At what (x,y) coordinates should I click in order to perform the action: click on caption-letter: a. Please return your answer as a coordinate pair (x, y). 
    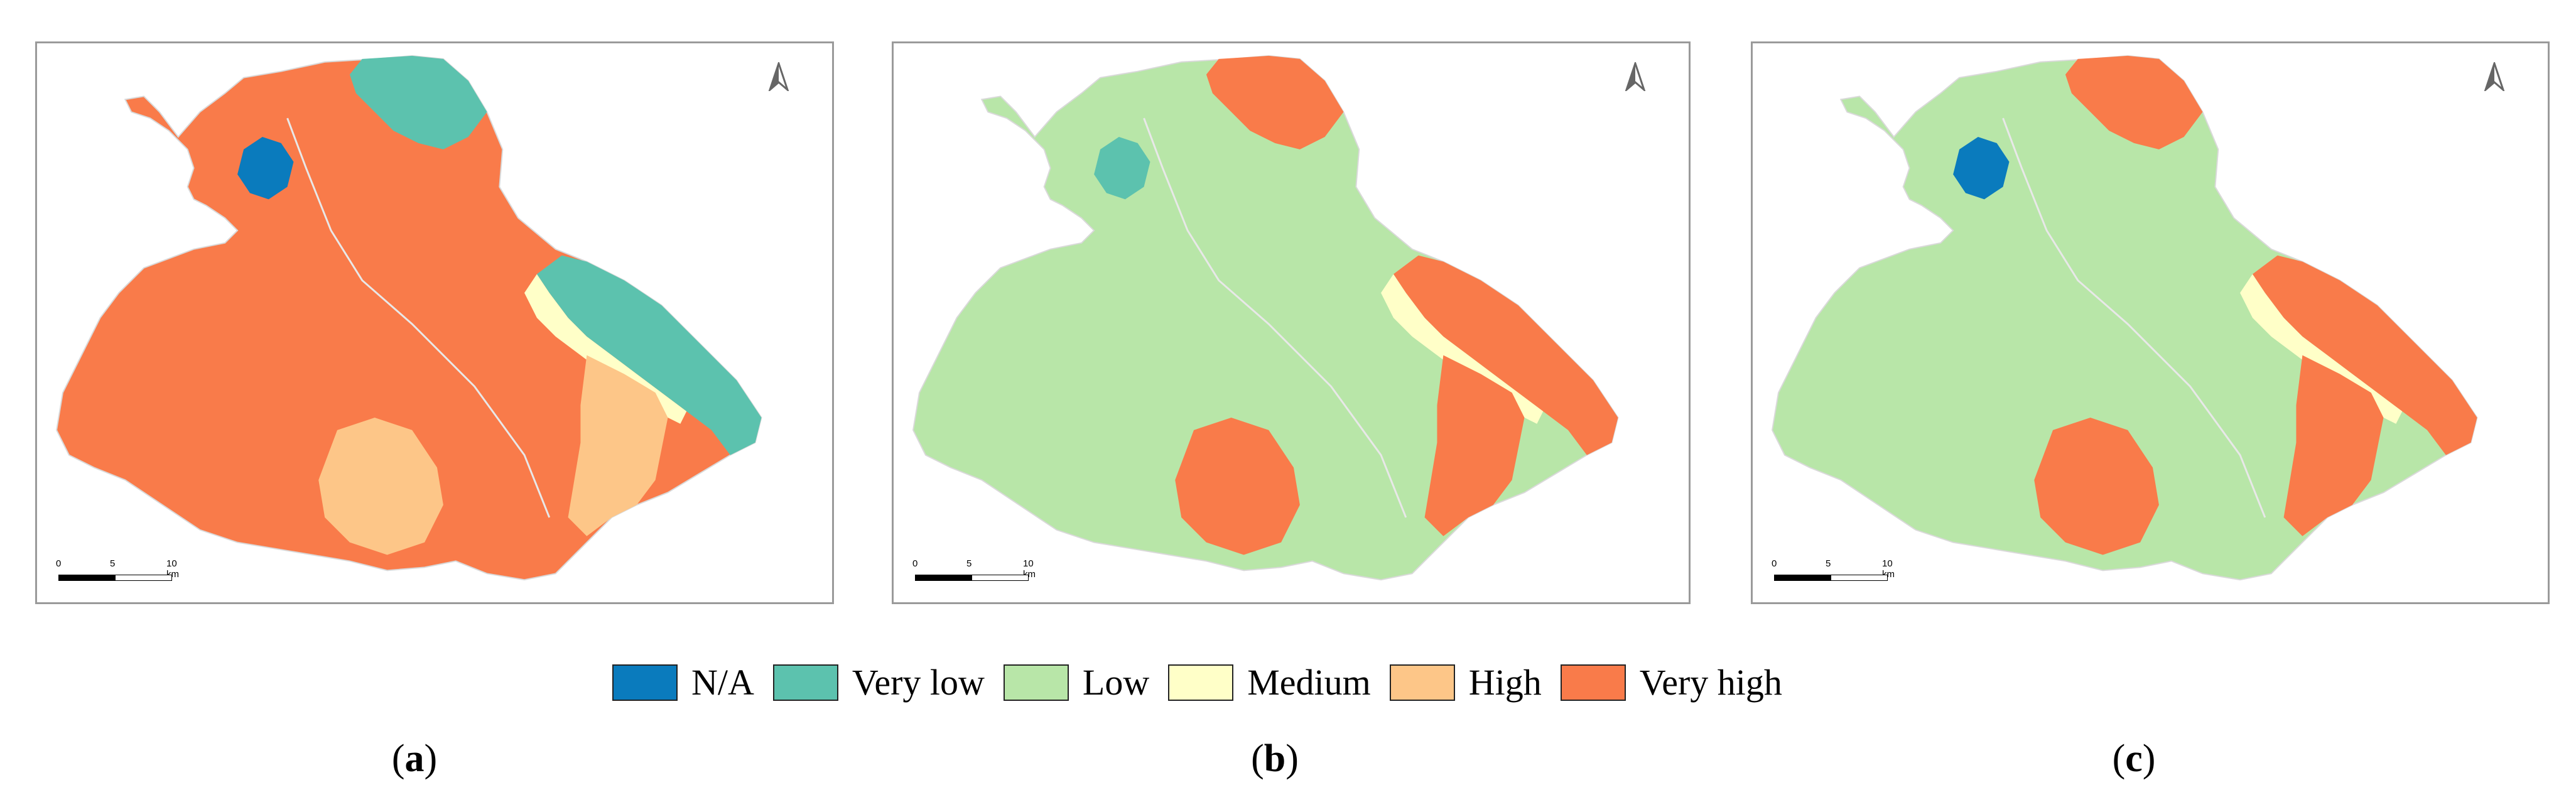
    Looking at the image, I should click on (415, 758).